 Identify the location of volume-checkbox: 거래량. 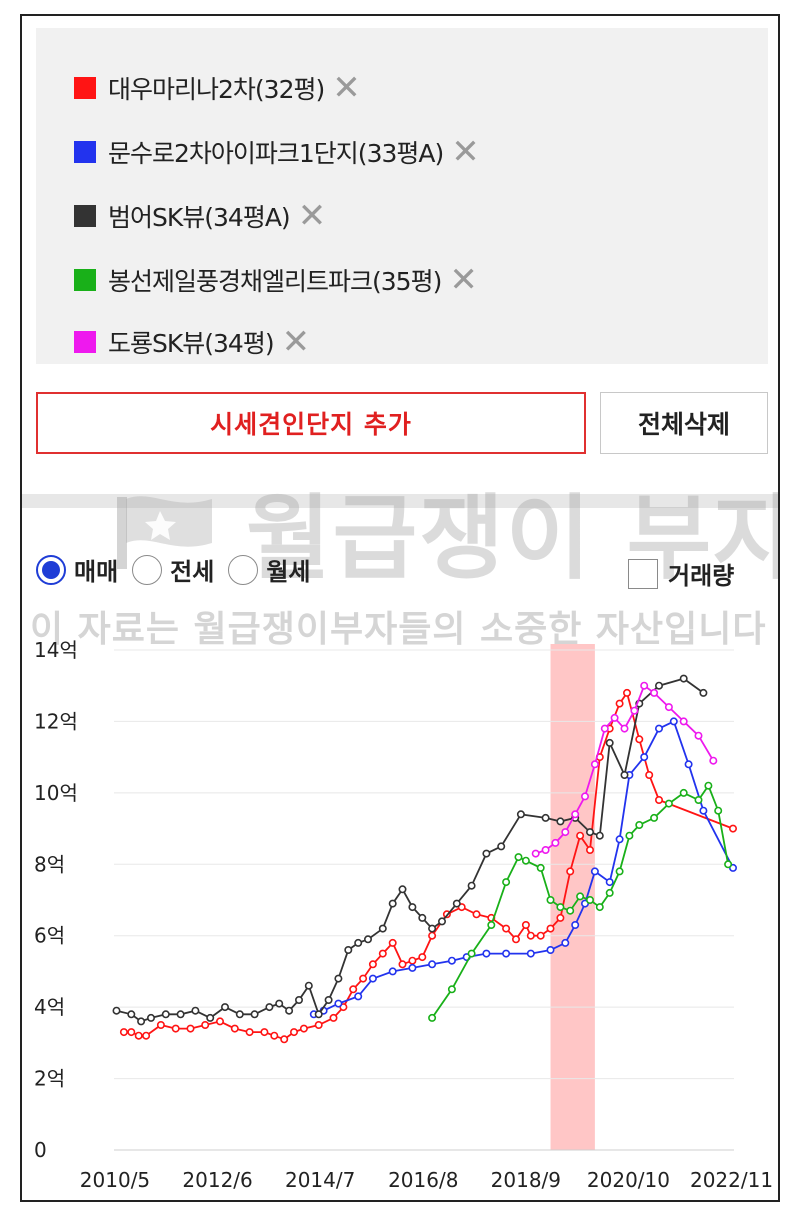
(681, 573).